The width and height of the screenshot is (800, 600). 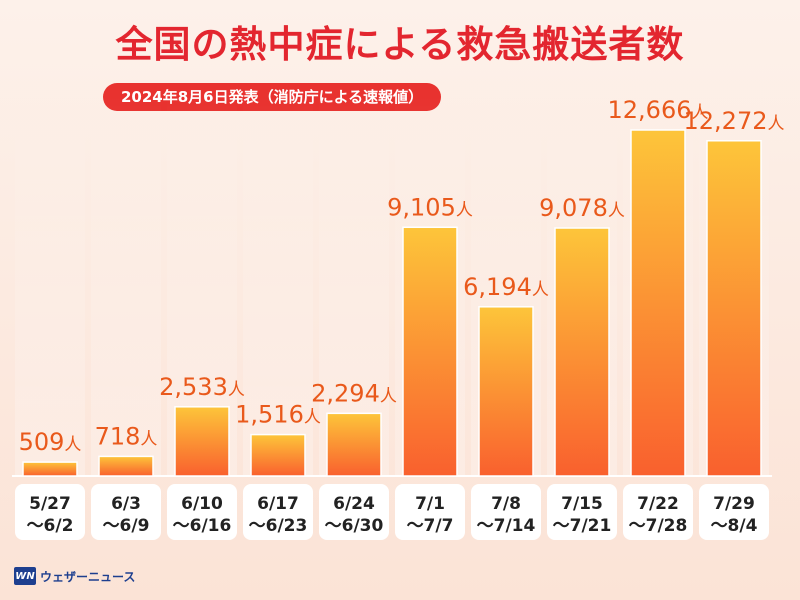 I want to click on x-tick-label: ～6/9, so click(x=126, y=526).